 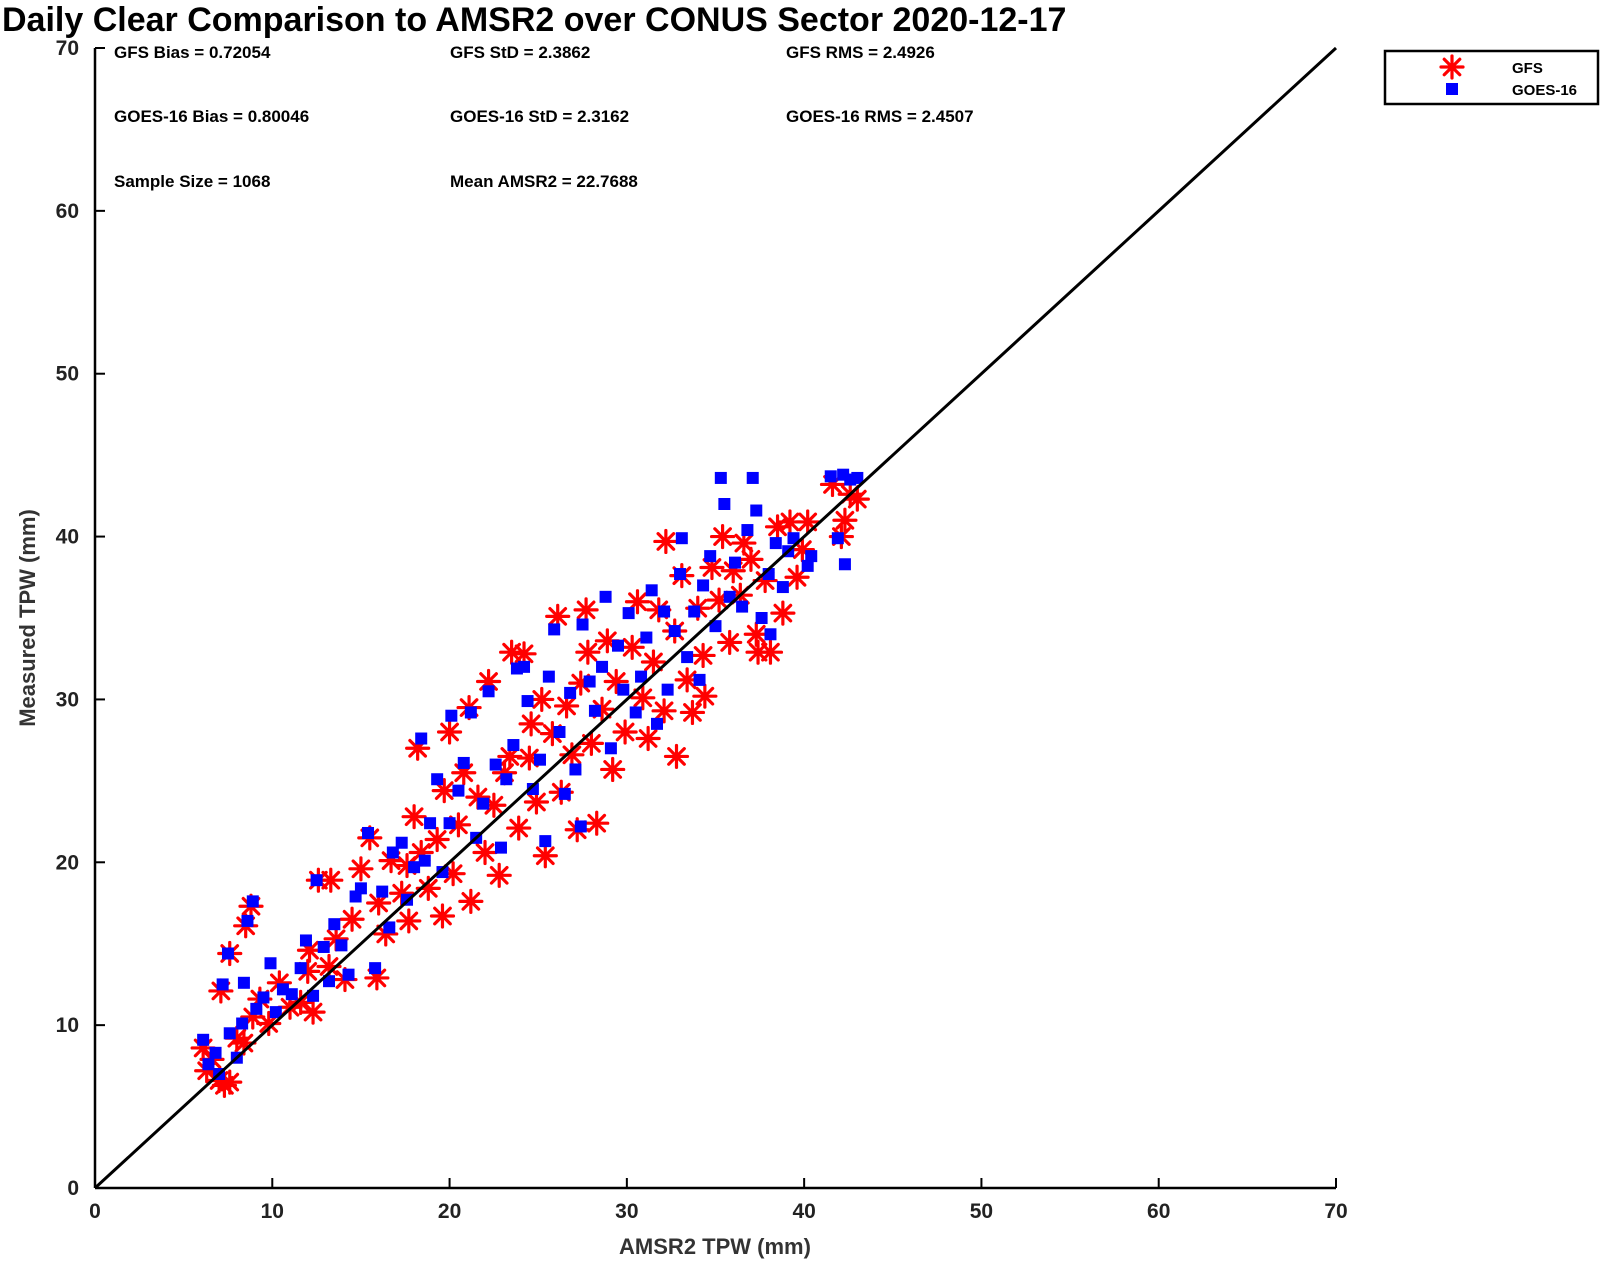 I want to click on stat-gfs-bias: GFS Bias = 0.72054, so click(x=192, y=52).